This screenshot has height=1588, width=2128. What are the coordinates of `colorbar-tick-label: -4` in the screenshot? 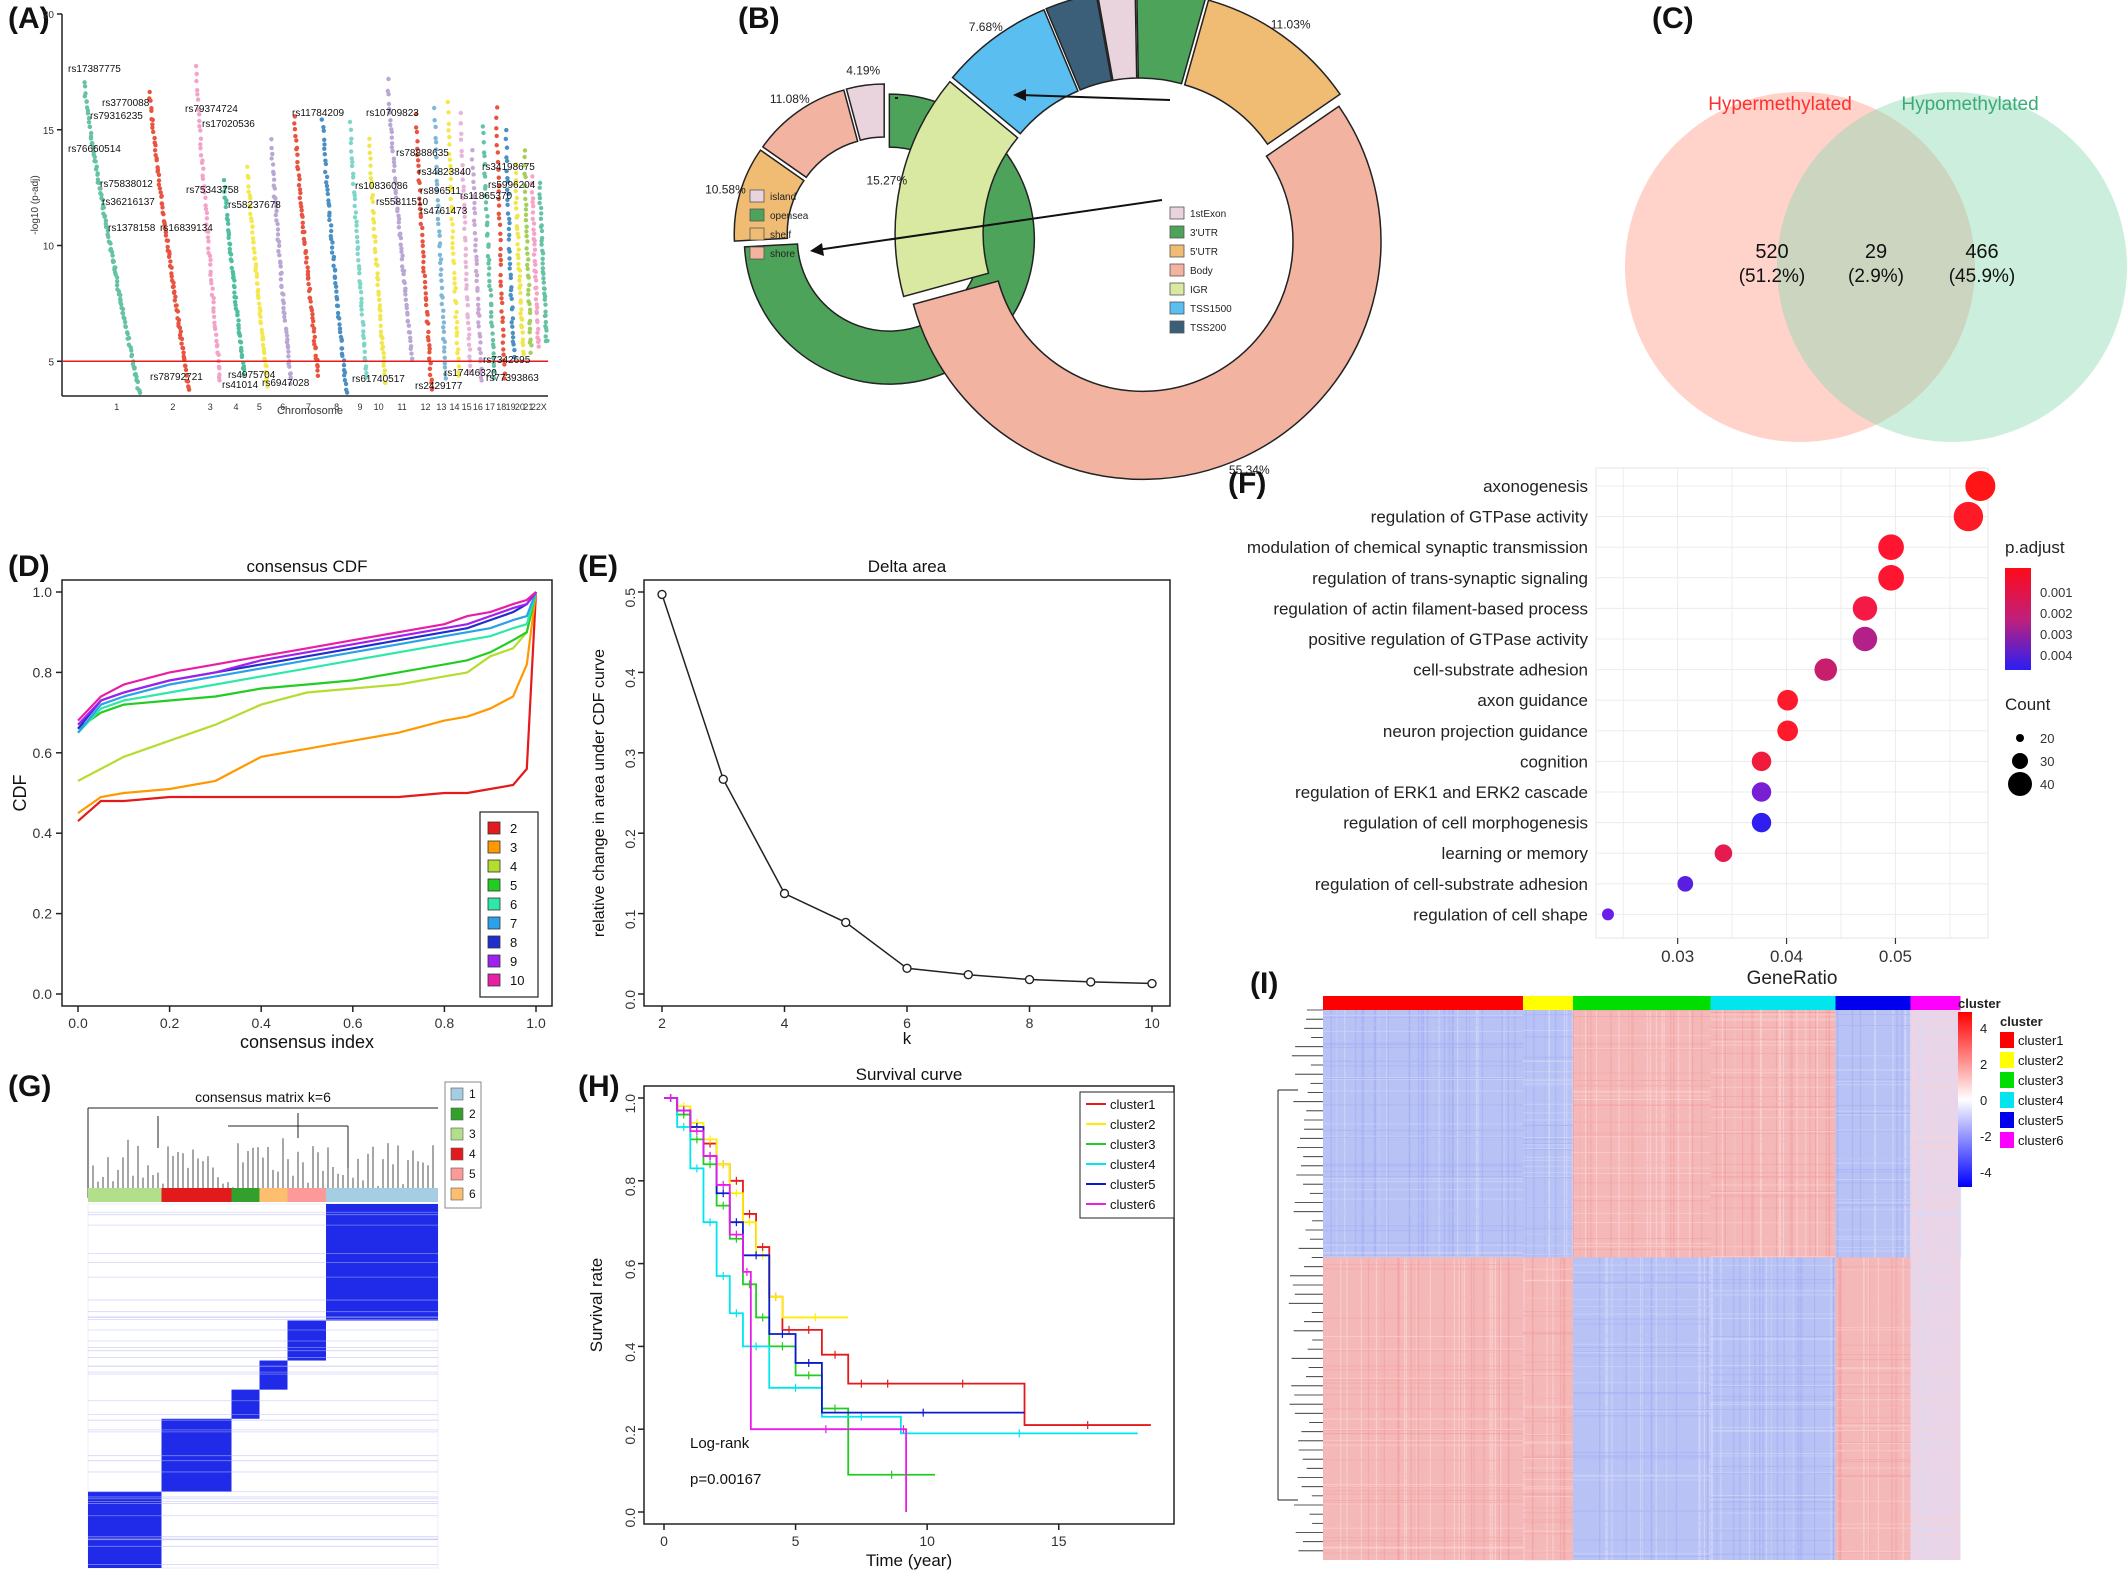 It's located at (1986, 1172).